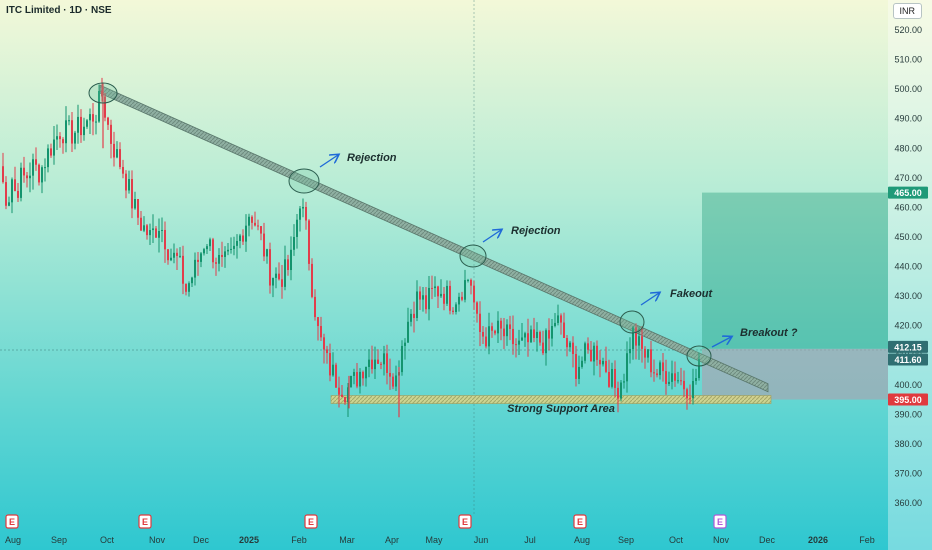 The image size is (932, 550). What do you see at coordinates (59, 10) in the screenshot?
I see `chart-title: ITC Limited · 1D · NSE` at bounding box center [59, 10].